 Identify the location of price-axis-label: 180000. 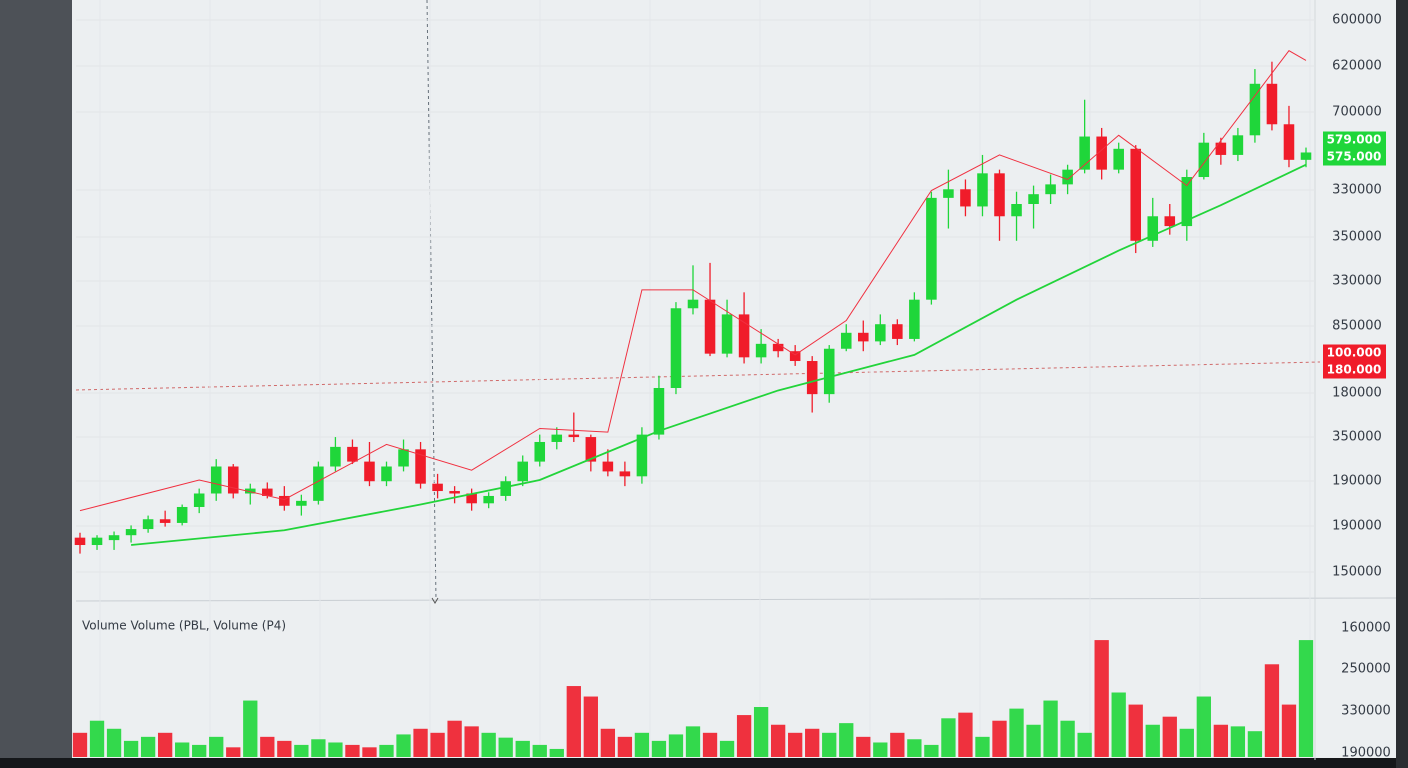
(1357, 393).